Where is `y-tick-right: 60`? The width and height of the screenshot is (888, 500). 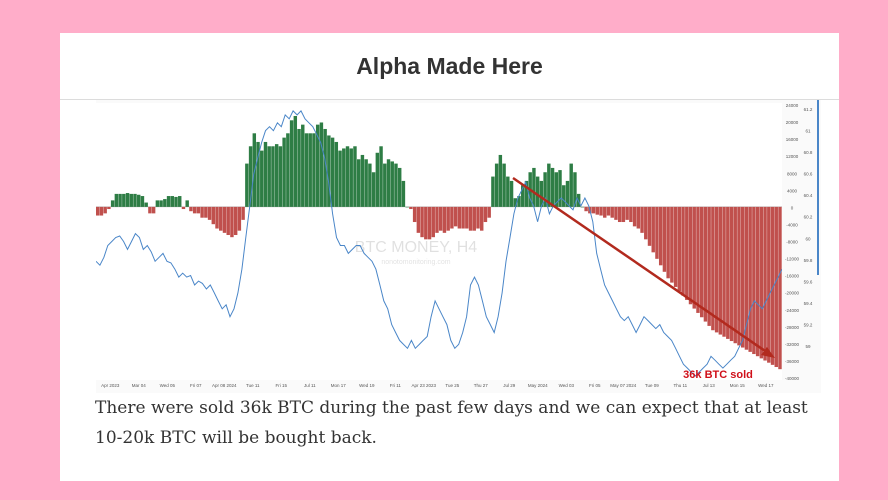 y-tick-right: 60 is located at coordinates (808, 238).